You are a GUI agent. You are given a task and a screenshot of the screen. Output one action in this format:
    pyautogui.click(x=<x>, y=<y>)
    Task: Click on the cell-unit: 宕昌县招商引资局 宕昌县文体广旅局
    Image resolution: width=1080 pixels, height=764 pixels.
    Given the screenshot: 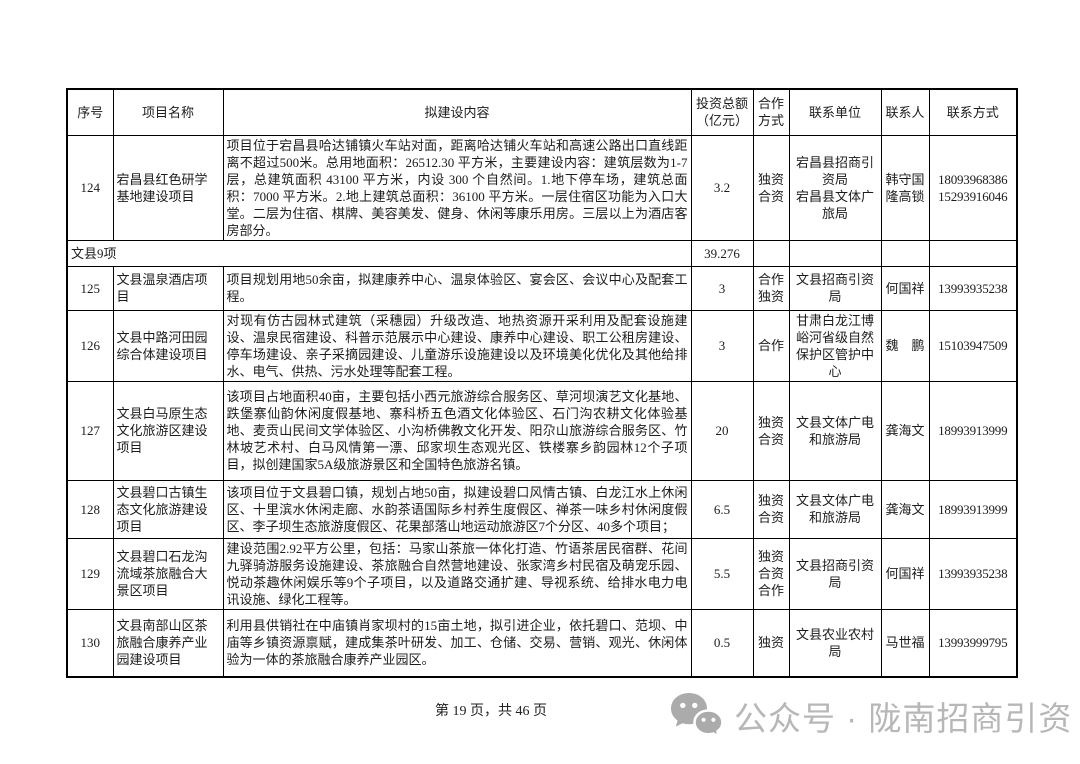 What is the action you would take?
    pyautogui.click(x=835, y=187)
    